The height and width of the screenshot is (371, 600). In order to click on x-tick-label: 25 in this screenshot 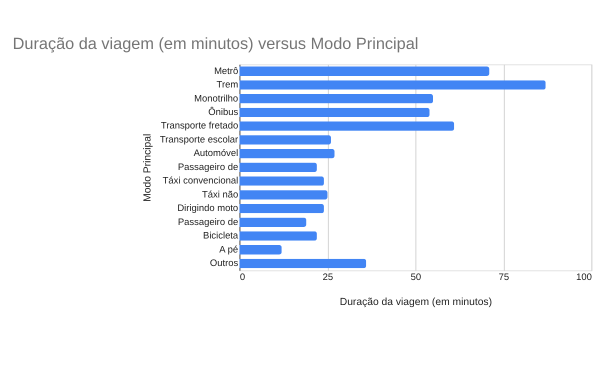, I will do `click(328, 278)`.